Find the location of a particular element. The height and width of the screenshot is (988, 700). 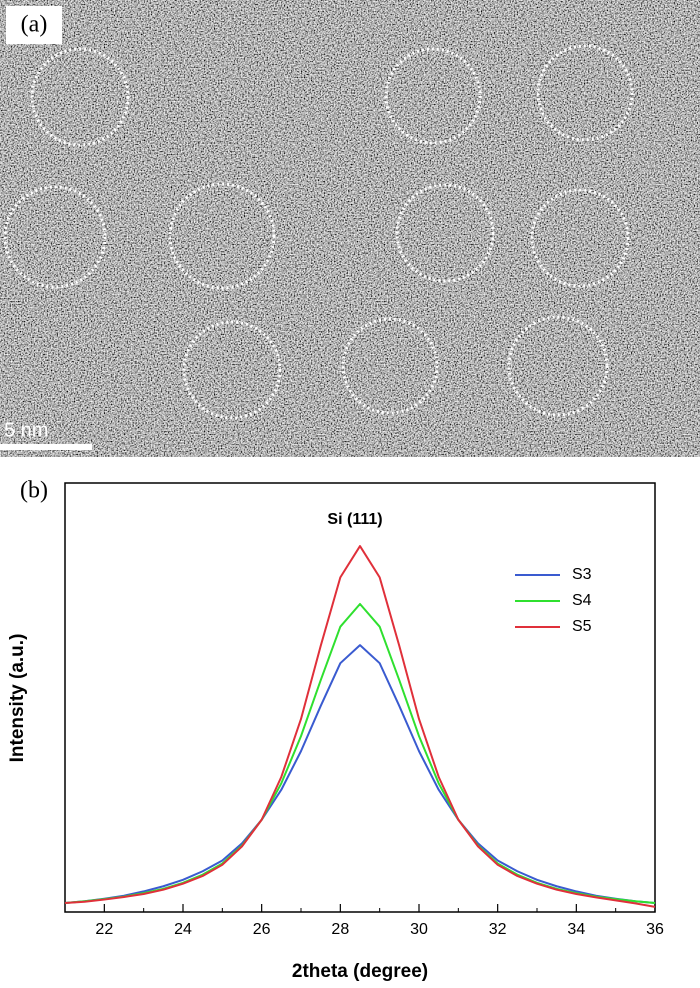

annotation: Si (111) is located at coordinates (354, 519).